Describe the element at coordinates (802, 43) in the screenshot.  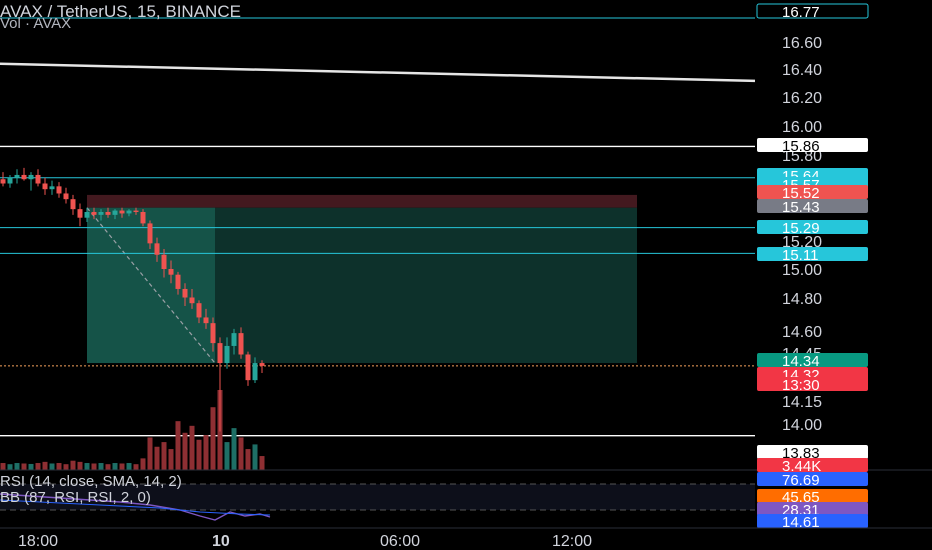
I see `axis-tick-label: 16.60` at that location.